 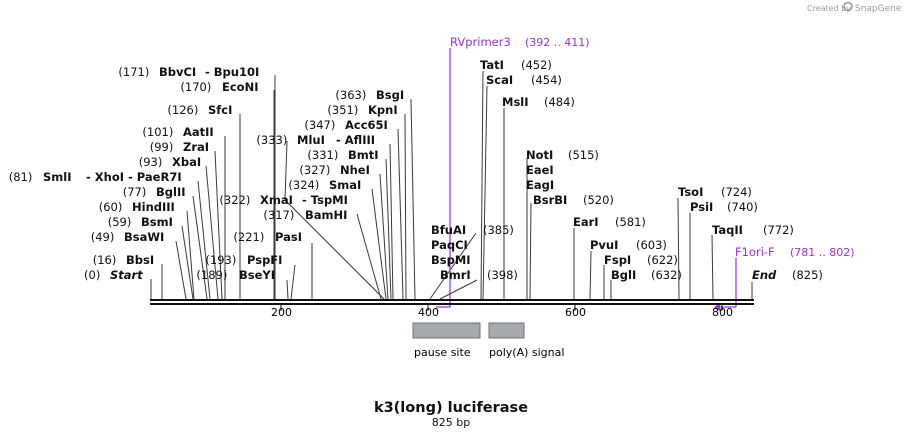 What do you see at coordinates (369, 95) in the screenshot?
I see `site-bsgi: (363) BsgI` at bounding box center [369, 95].